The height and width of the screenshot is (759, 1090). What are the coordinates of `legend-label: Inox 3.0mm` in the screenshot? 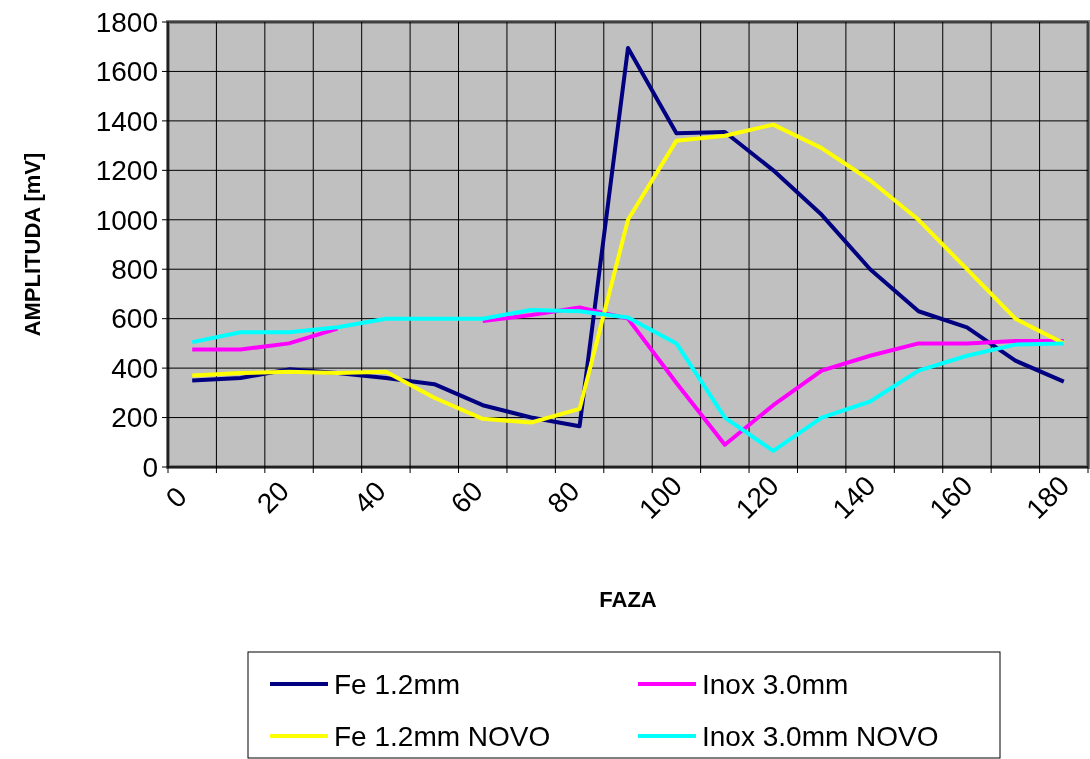 It's located at (775, 684).